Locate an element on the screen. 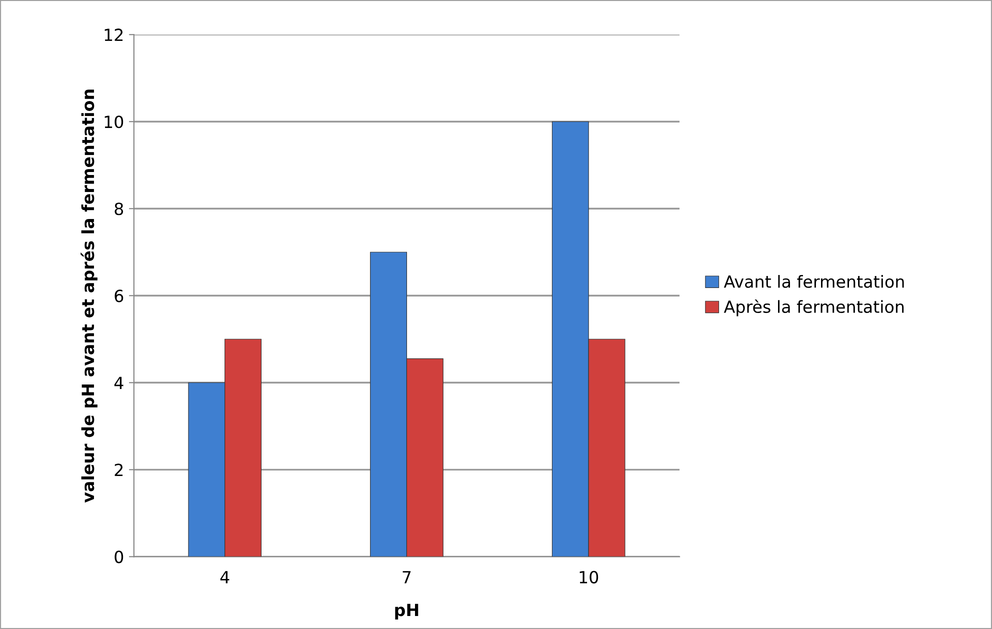 The image size is (992, 629). y-tick-label: 10 is located at coordinates (114, 122).